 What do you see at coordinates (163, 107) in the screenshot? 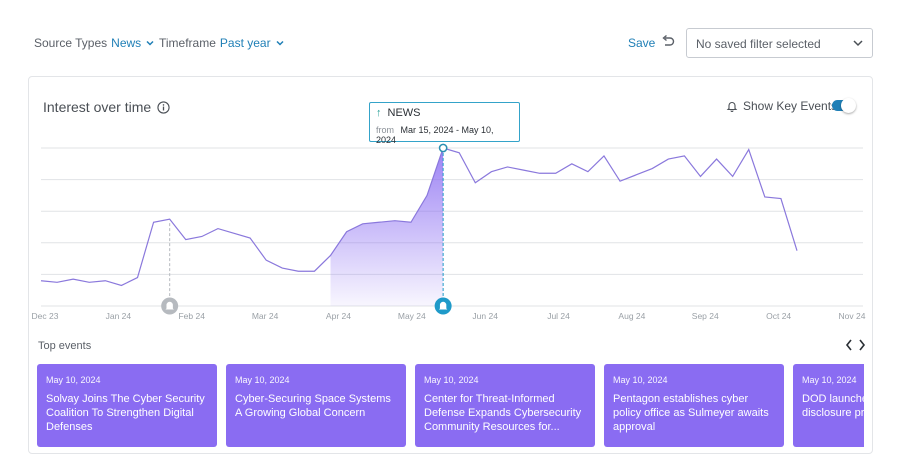
I see `info-icon` at bounding box center [163, 107].